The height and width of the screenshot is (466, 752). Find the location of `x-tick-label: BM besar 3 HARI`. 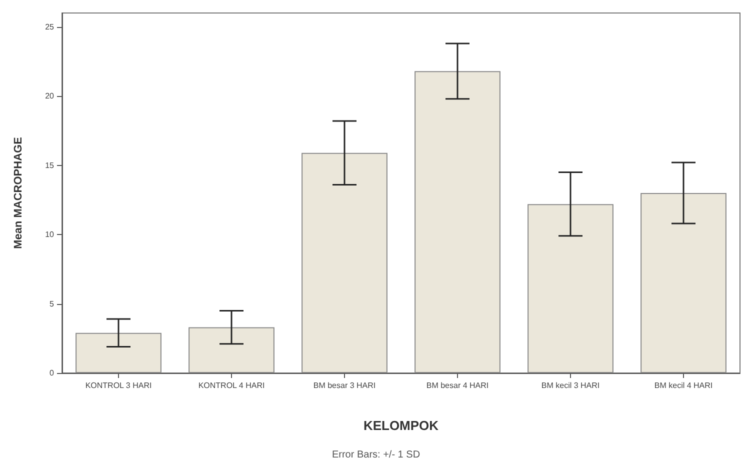

x-tick-label: BM besar 3 HARI is located at coordinates (344, 385).